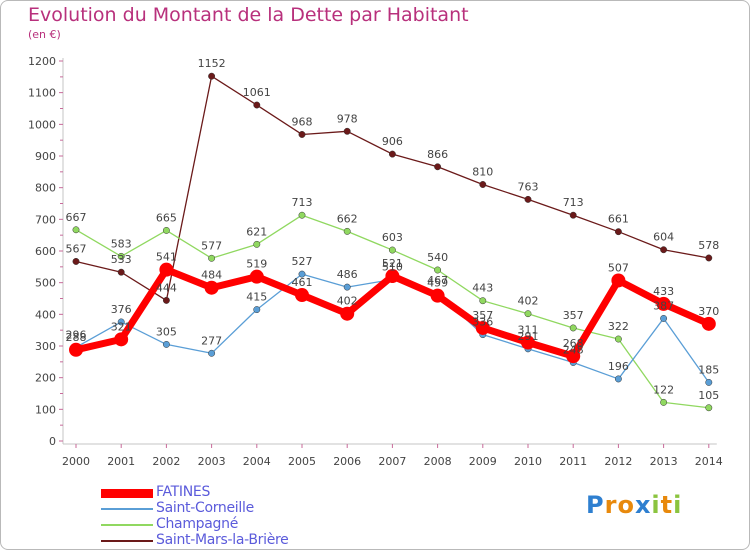 The width and height of the screenshot is (750, 550). I want to click on data-label: 370, so click(708, 311).